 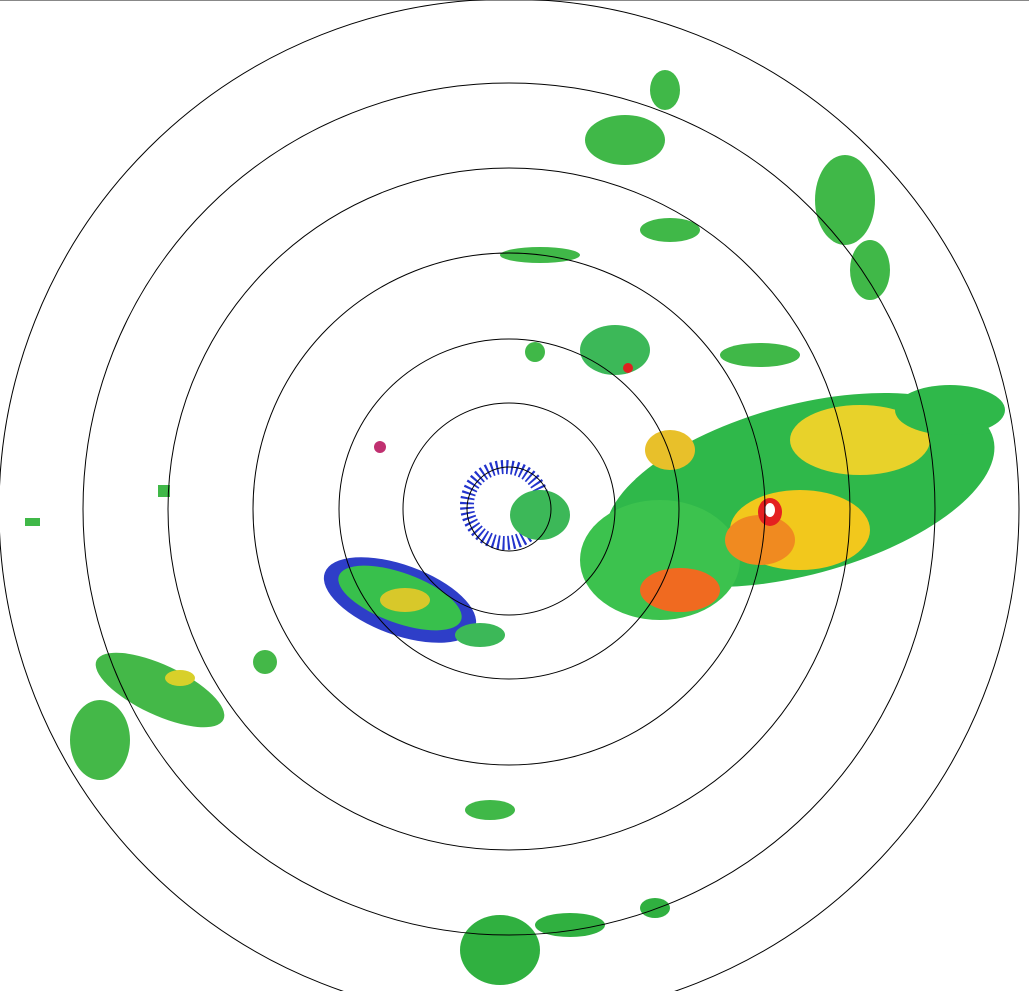 I want to click on range-ring, so click(x=509, y=509).